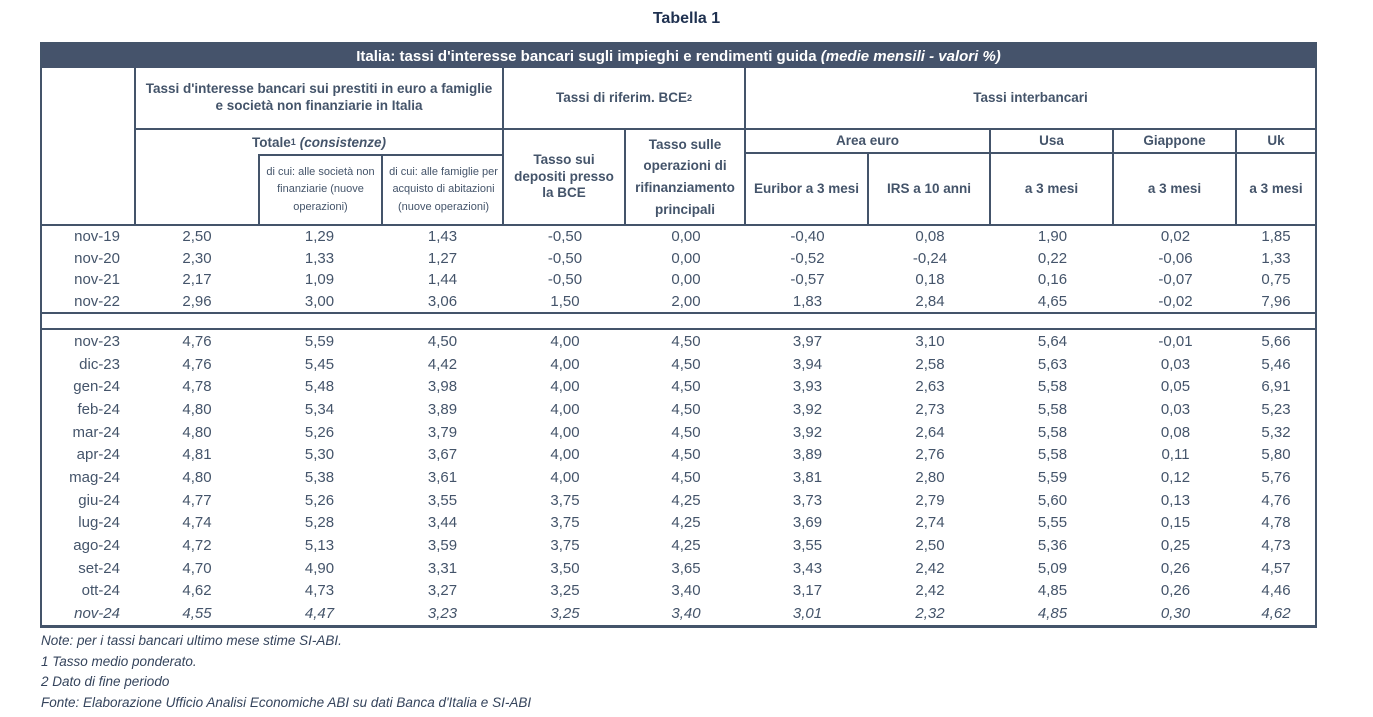 The width and height of the screenshot is (1373, 717). What do you see at coordinates (197, 523) in the screenshot?
I see `cell-value: 4,74` at bounding box center [197, 523].